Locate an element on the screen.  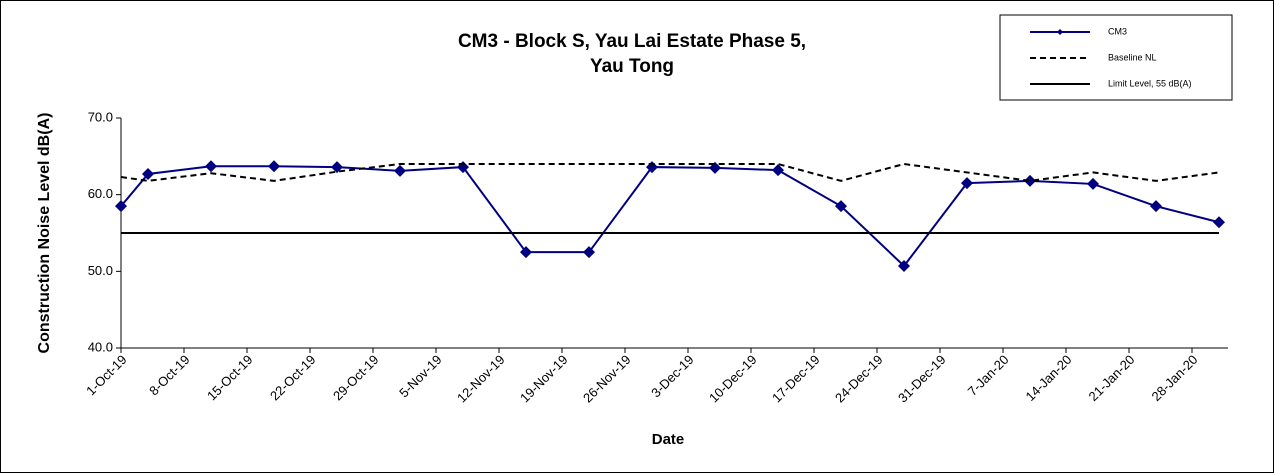
chart-title: CM3 - Block S, Yau Lai Estate Phase 5, is located at coordinates (632, 41).